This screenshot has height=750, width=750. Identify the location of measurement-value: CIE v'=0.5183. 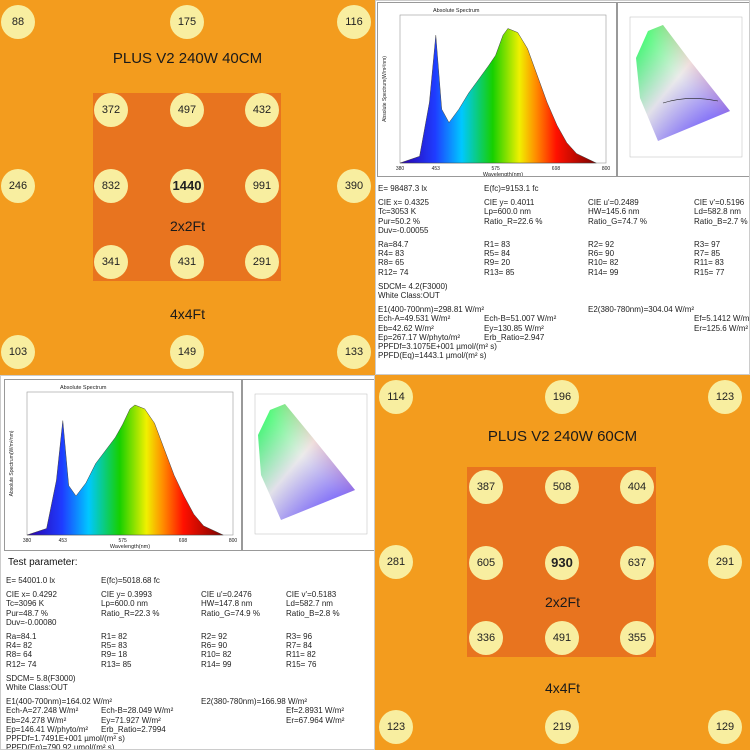
(311, 595).